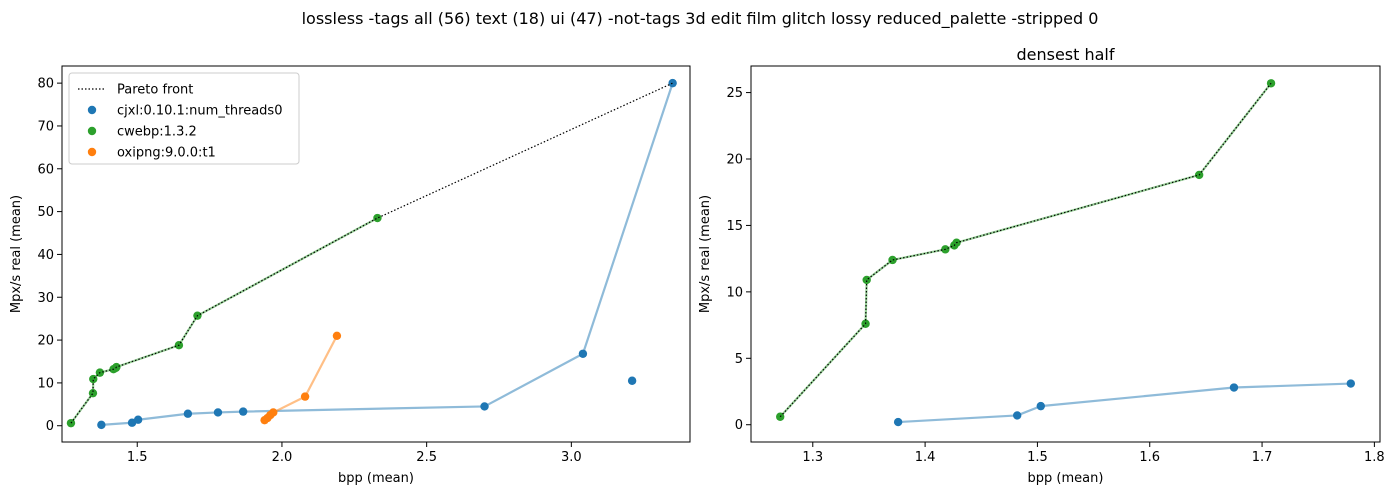 The width and height of the screenshot is (1400, 500). What do you see at coordinates (155, 90) in the screenshot?
I see `legend-label: Pareto front` at bounding box center [155, 90].